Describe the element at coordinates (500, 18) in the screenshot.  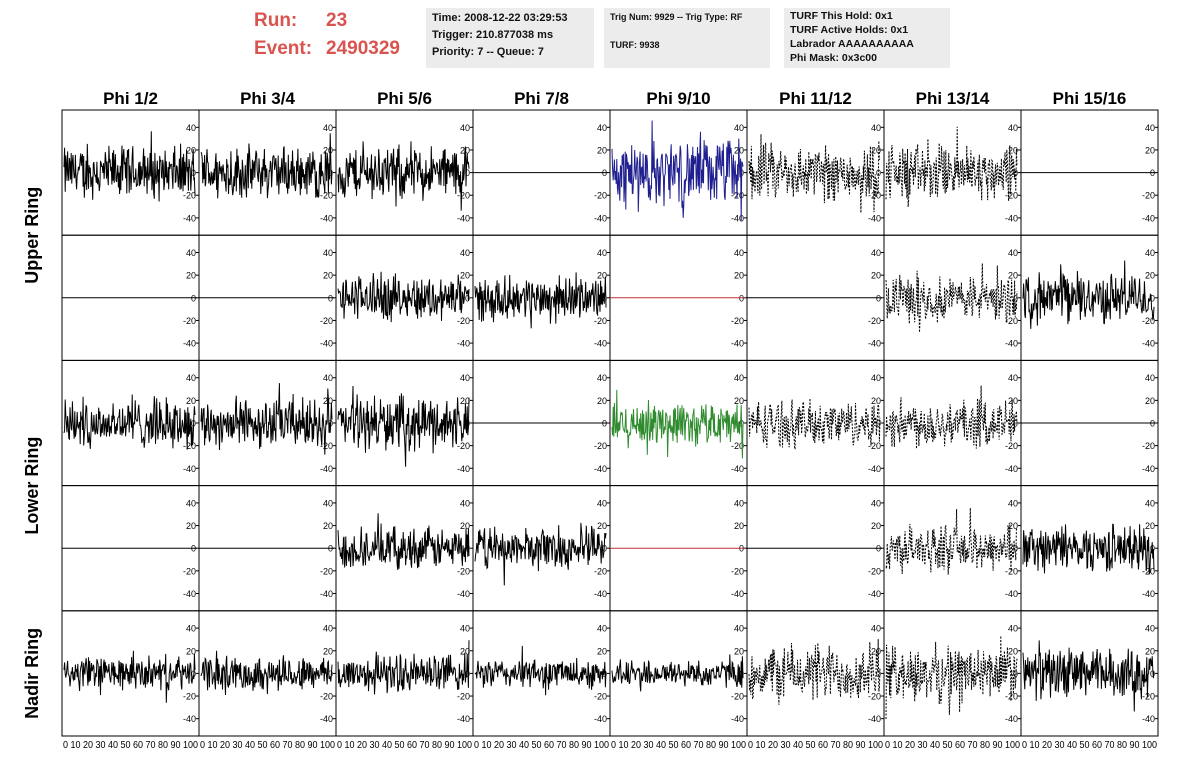
I see `time-text: Time: 2008-12-22 03:29:53` at that location.